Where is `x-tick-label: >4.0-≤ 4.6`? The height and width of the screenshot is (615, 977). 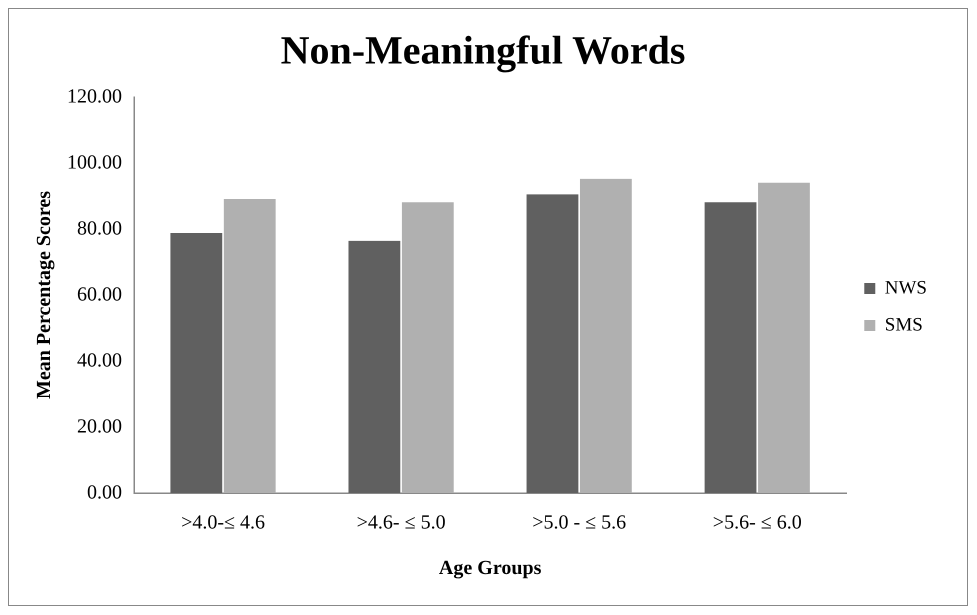 x-tick-label: >4.0-≤ 4.6 is located at coordinates (223, 522).